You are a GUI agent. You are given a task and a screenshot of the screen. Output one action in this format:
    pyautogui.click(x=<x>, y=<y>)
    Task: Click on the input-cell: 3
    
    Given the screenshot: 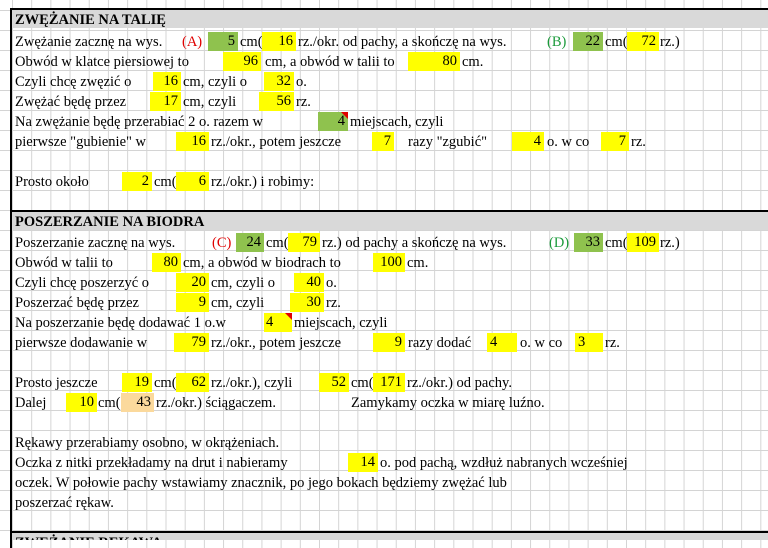 What is the action you would take?
    pyautogui.click(x=589, y=342)
    